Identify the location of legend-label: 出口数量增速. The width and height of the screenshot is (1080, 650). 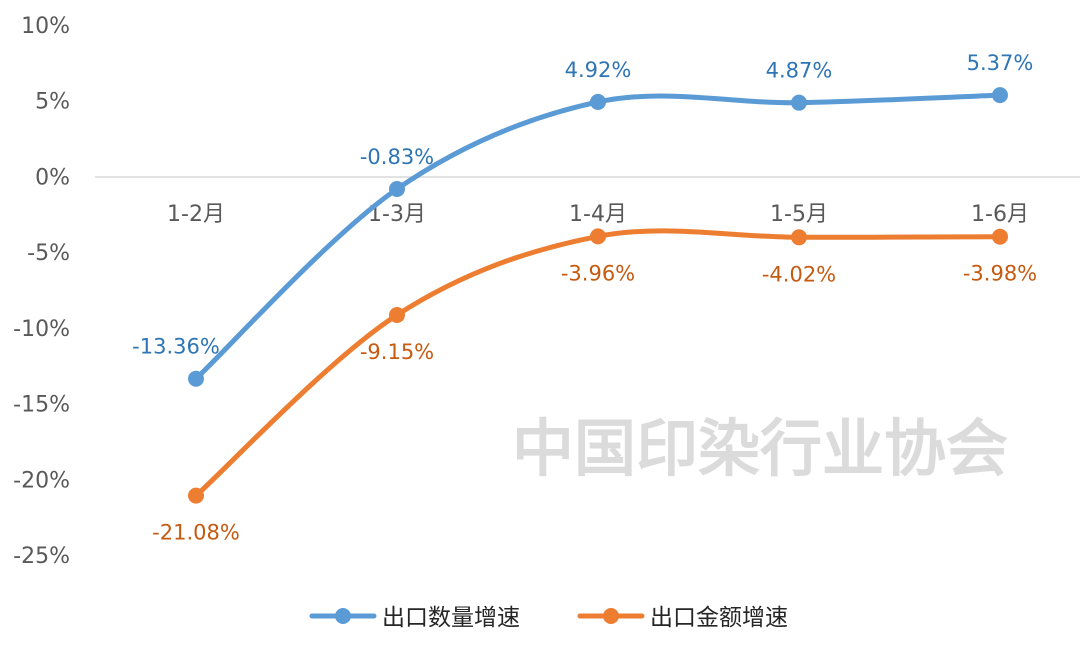
(451, 618).